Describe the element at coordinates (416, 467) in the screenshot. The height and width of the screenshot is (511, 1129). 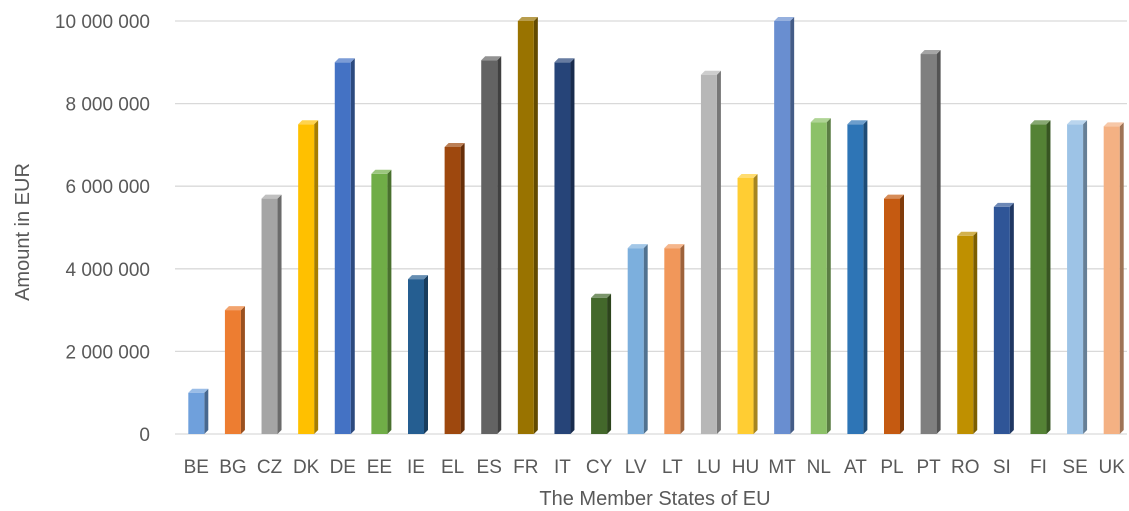
I see `x-tick-label: IE` at that location.